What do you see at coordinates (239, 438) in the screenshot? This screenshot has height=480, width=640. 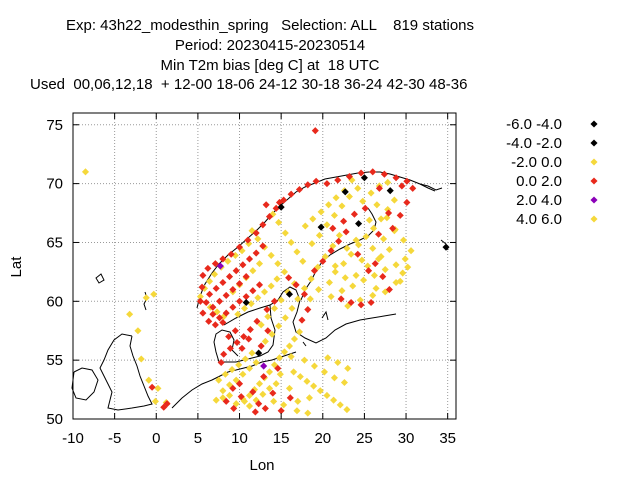 I see `x-tick-label: 10` at bounding box center [239, 438].